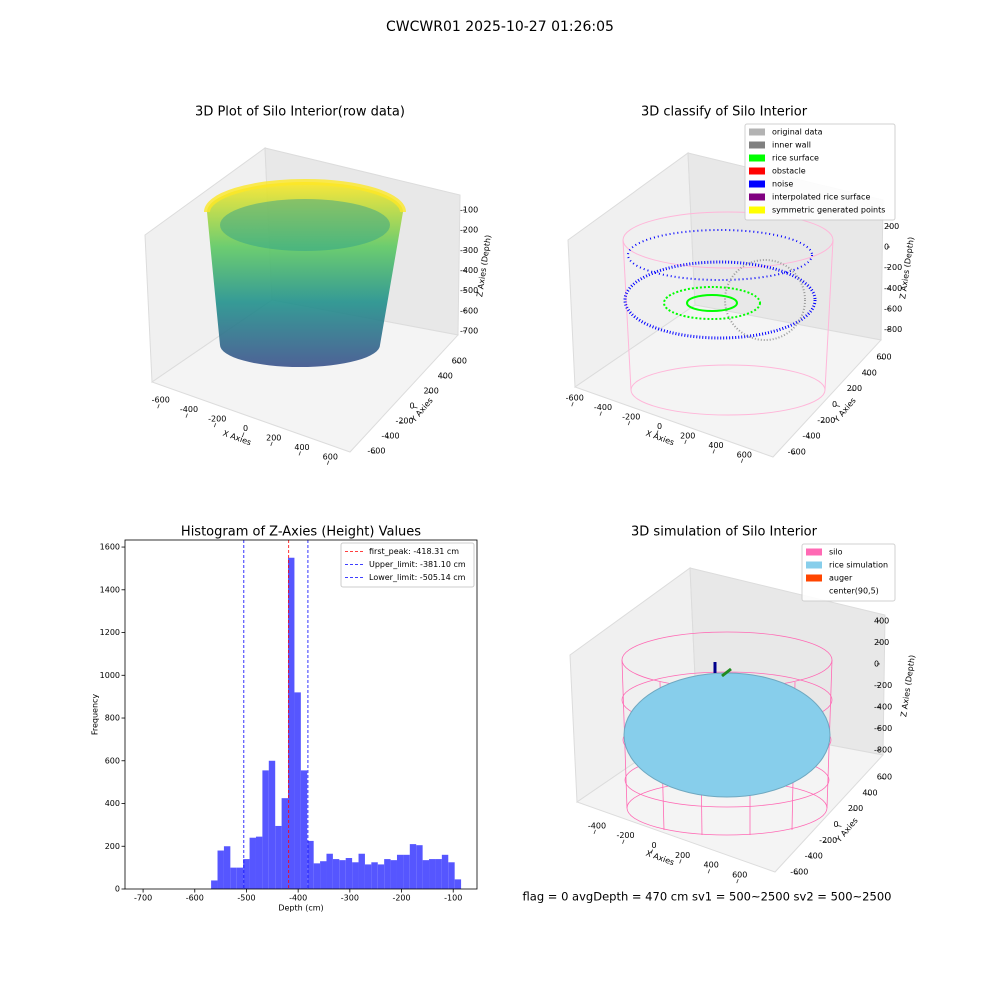 This screenshot has height=1004, width=1000. What do you see at coordinates (414, 551) in the screenshot?
I see `legend-label: first_peak: -418.31 cm` at bounding box center [414, 551].